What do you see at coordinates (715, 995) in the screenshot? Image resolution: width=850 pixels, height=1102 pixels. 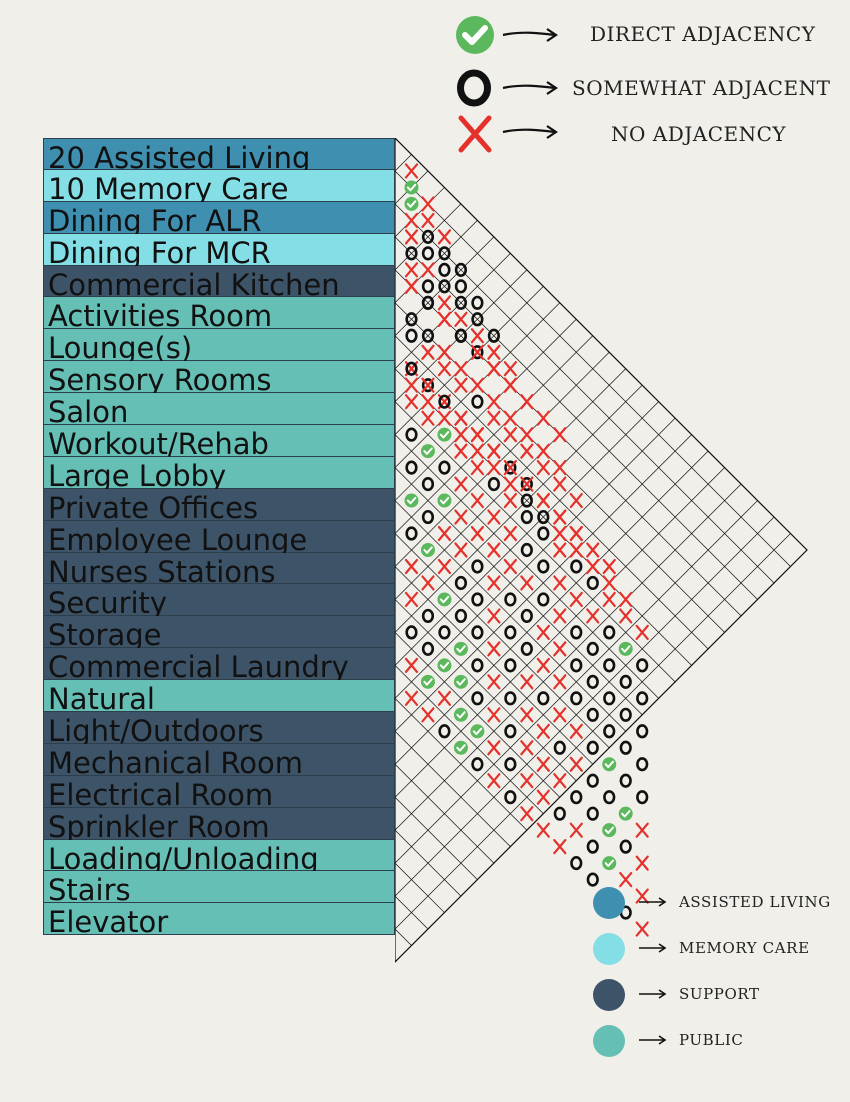 I see `category-legend-support: SUPPORT` at bounding box center [715, 995].